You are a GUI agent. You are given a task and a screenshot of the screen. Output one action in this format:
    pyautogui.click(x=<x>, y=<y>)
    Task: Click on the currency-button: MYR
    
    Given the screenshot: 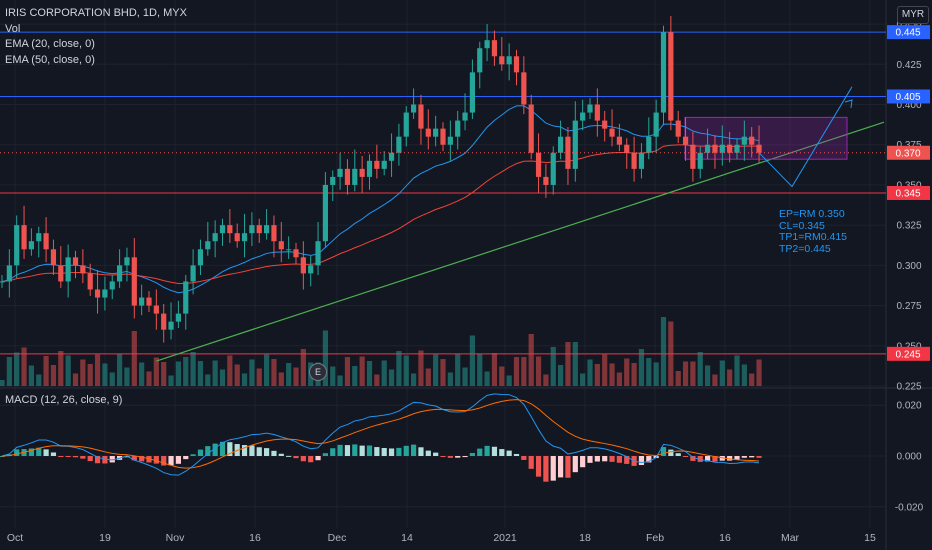 What is the action you would take?
    pyautogui.click(x=913, y=15)
    